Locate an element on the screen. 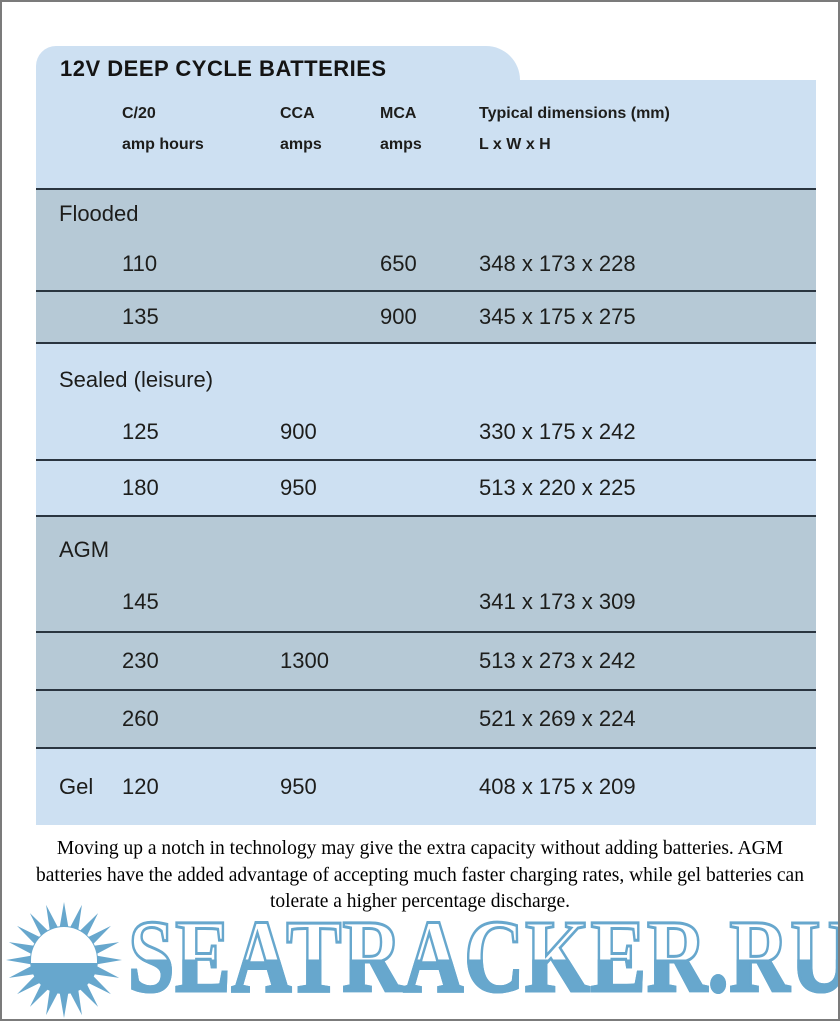  cell-dimensions: 341 x 173 x 309 is located at coordinates (557, 601).